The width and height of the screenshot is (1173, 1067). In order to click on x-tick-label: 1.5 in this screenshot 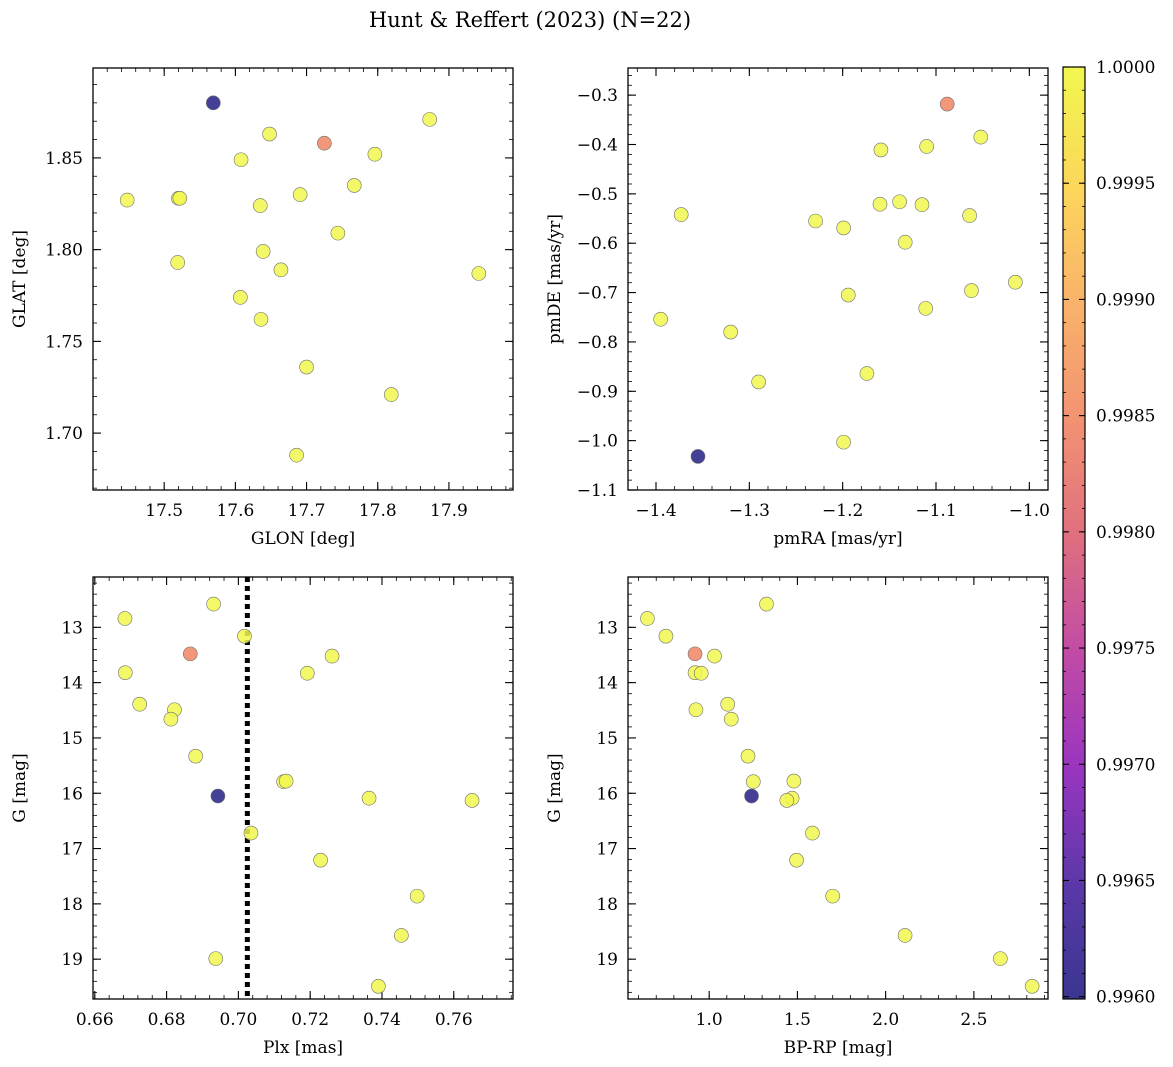, I will do `click(797, 1020)`.